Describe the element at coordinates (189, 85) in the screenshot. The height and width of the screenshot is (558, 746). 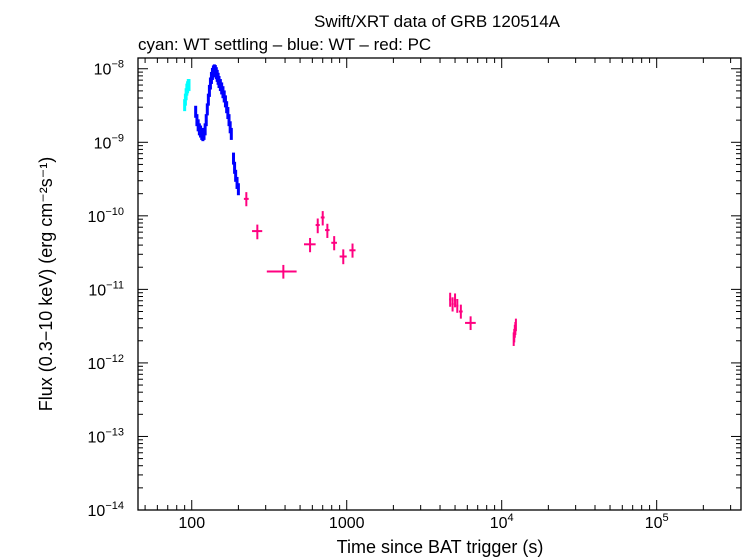
I see `wt-settling-data-point` at that location.